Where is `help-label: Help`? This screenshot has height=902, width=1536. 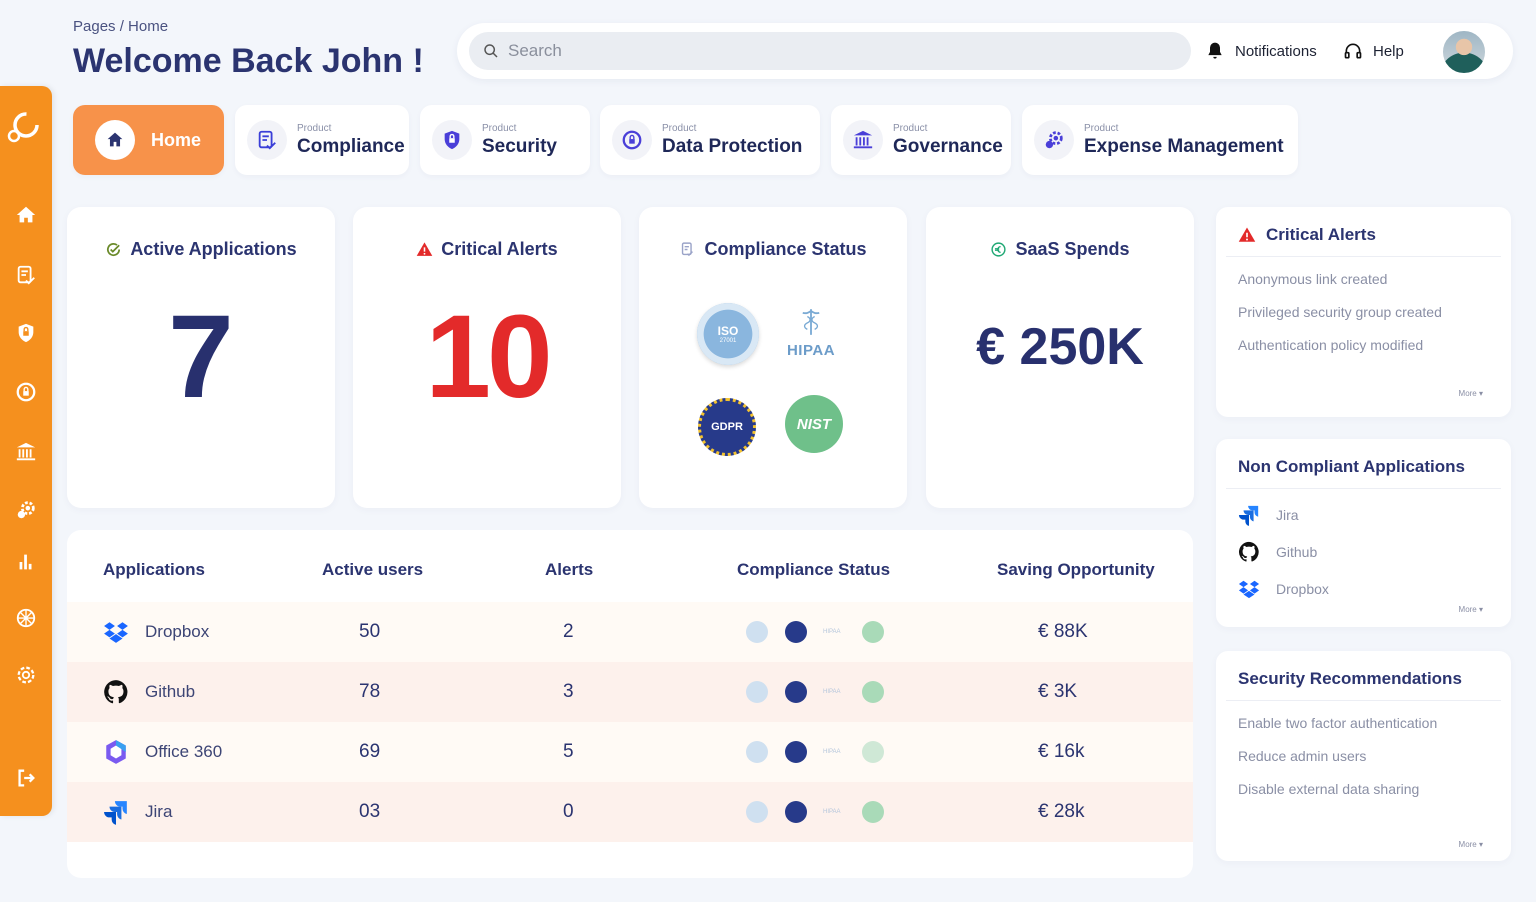
help-label: Help is located at coordinates (1388, 51).